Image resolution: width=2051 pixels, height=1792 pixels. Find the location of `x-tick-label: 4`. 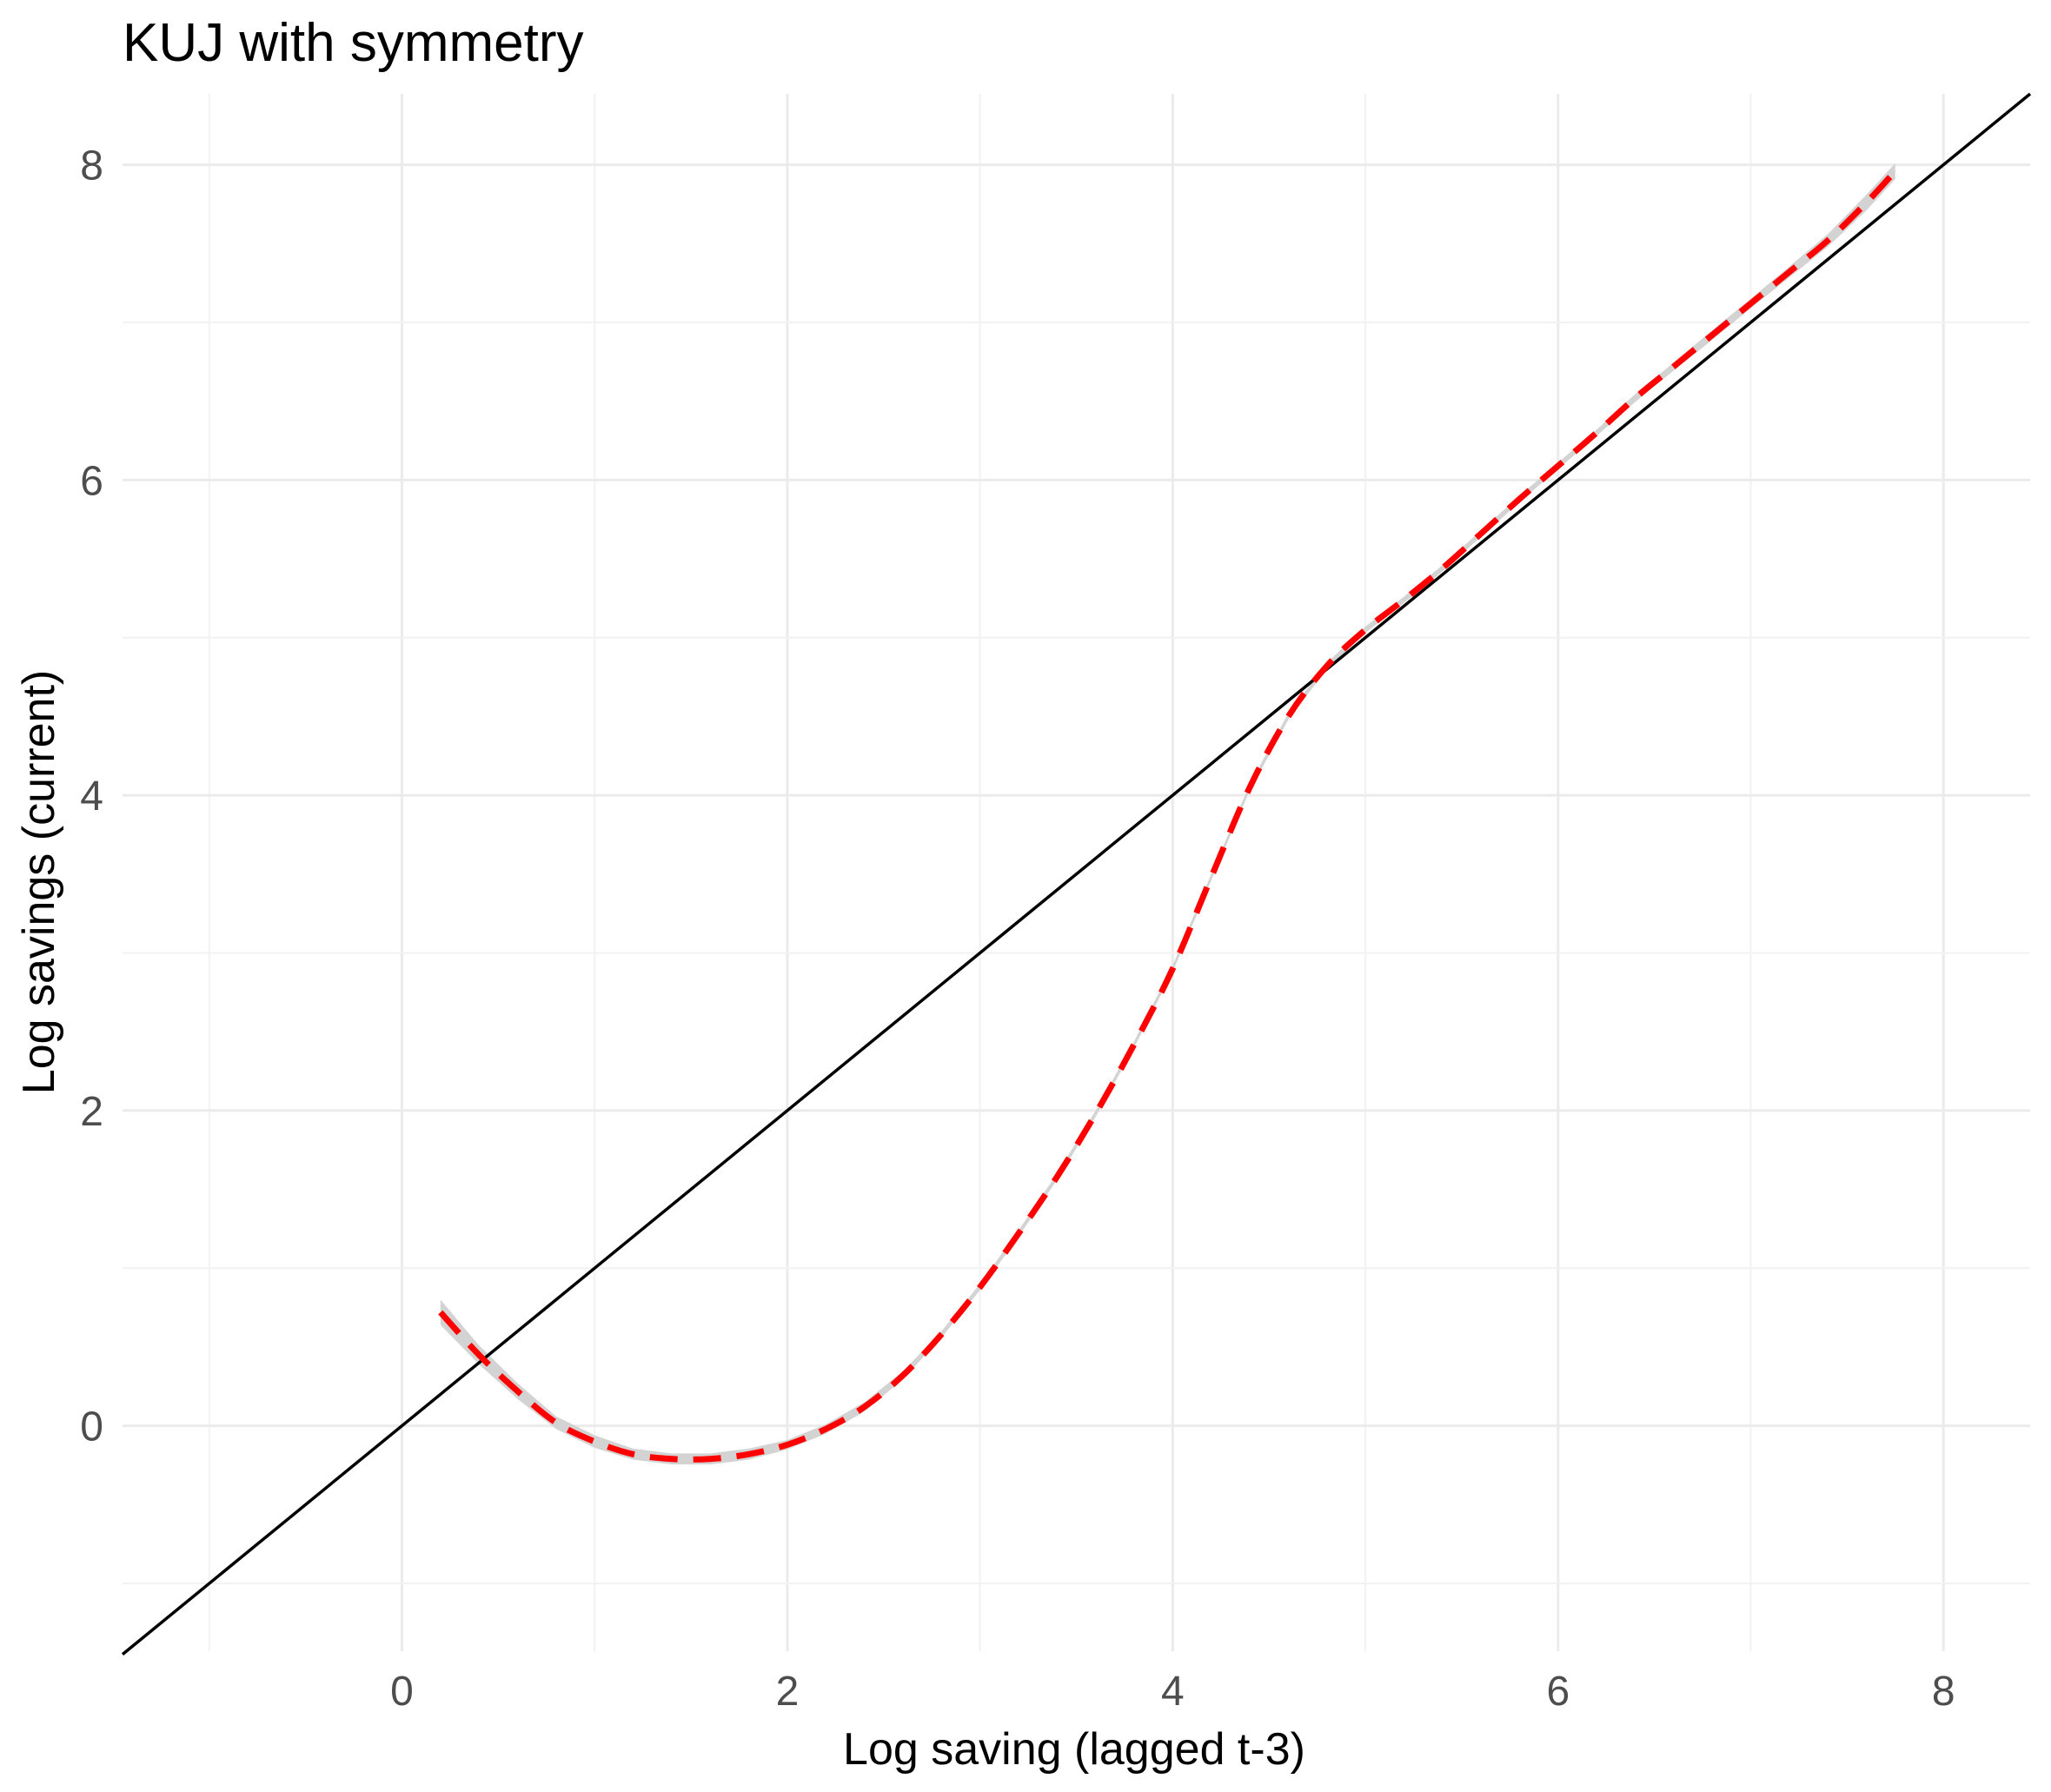

x-tick-label: 4 is located at coordinates (1173, 1692).